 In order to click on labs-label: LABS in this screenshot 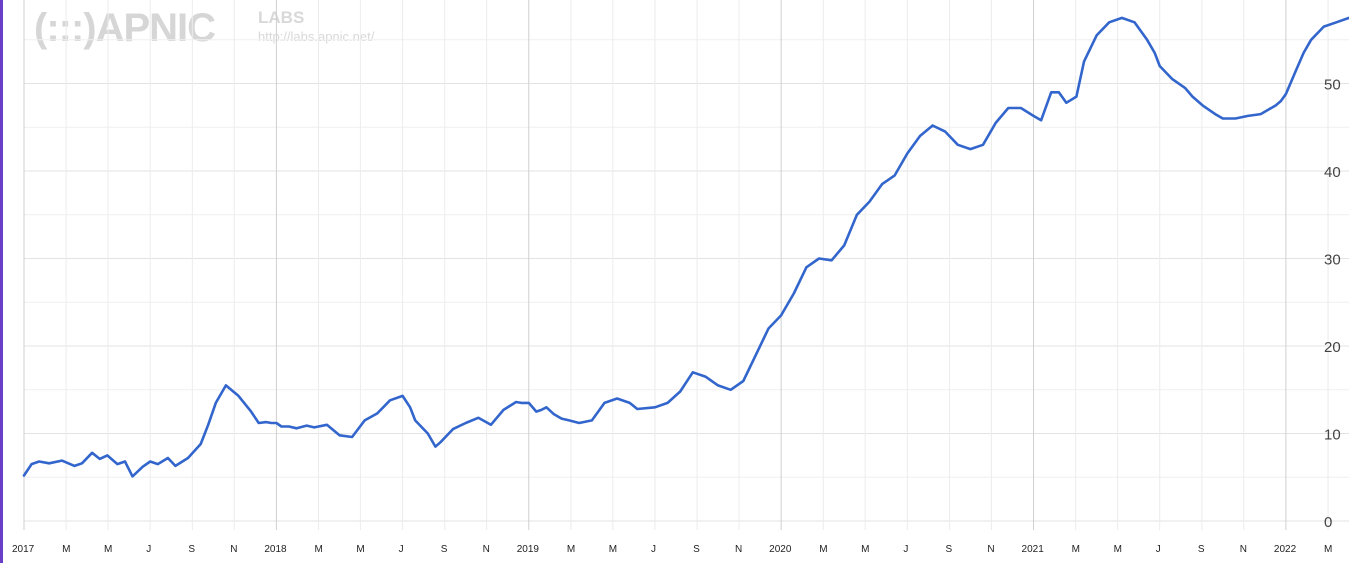, I will do `click(281, 17)`.